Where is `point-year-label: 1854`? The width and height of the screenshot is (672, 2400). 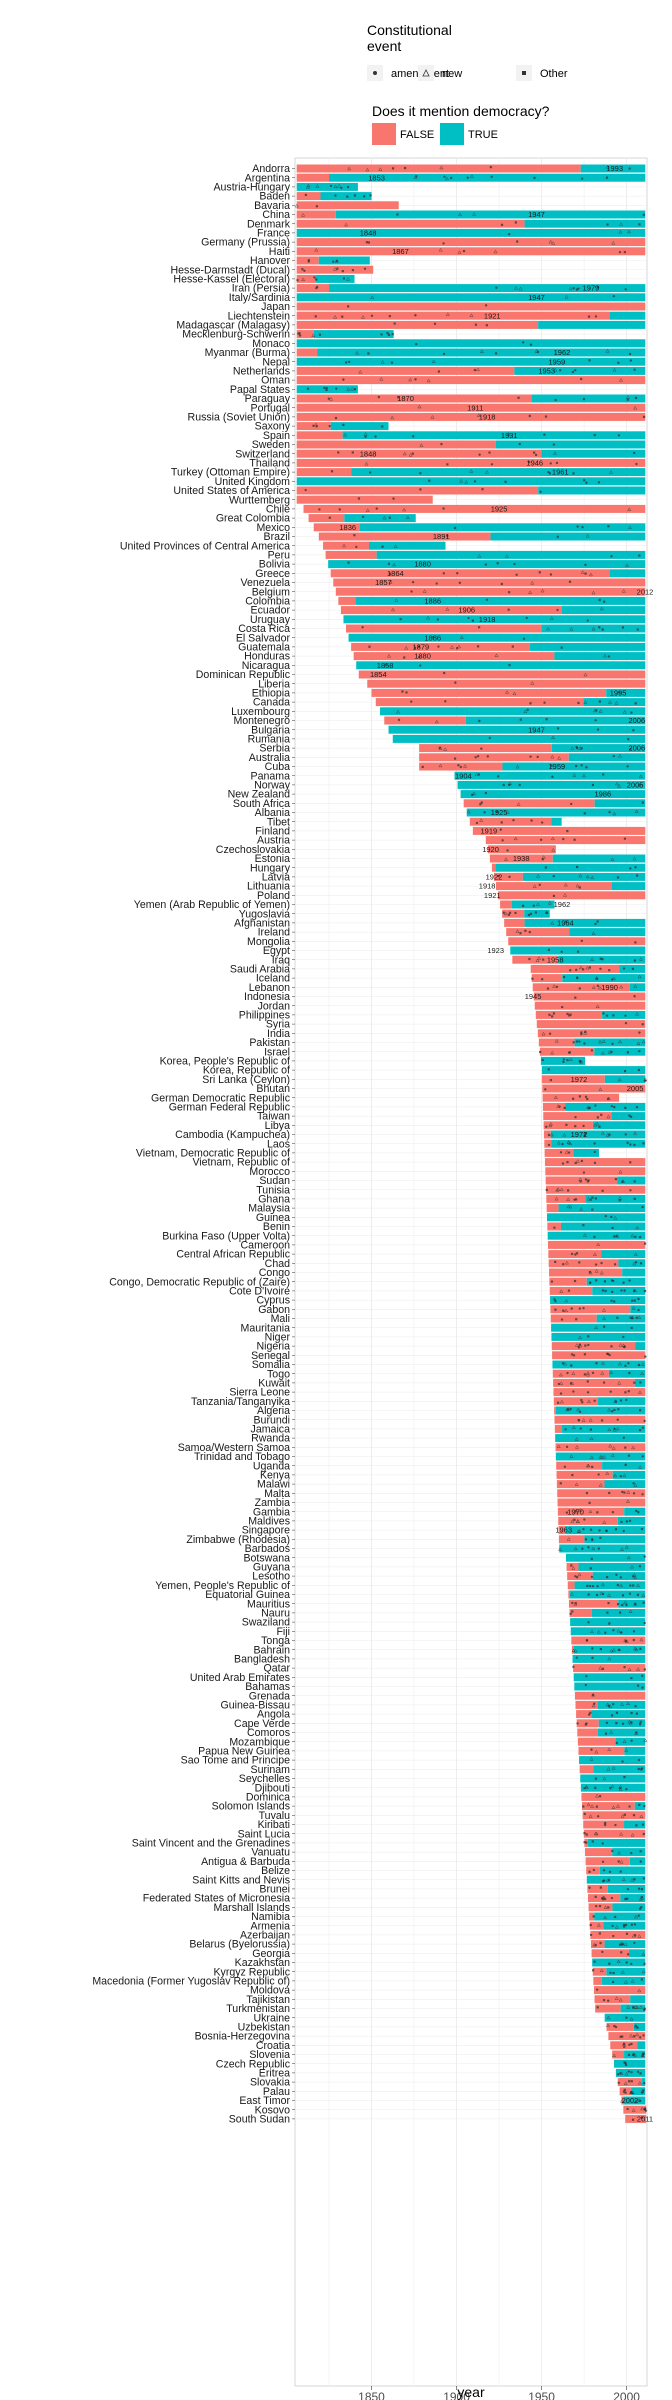
point-year-label: 1854 is located at coordinates (378, 674).